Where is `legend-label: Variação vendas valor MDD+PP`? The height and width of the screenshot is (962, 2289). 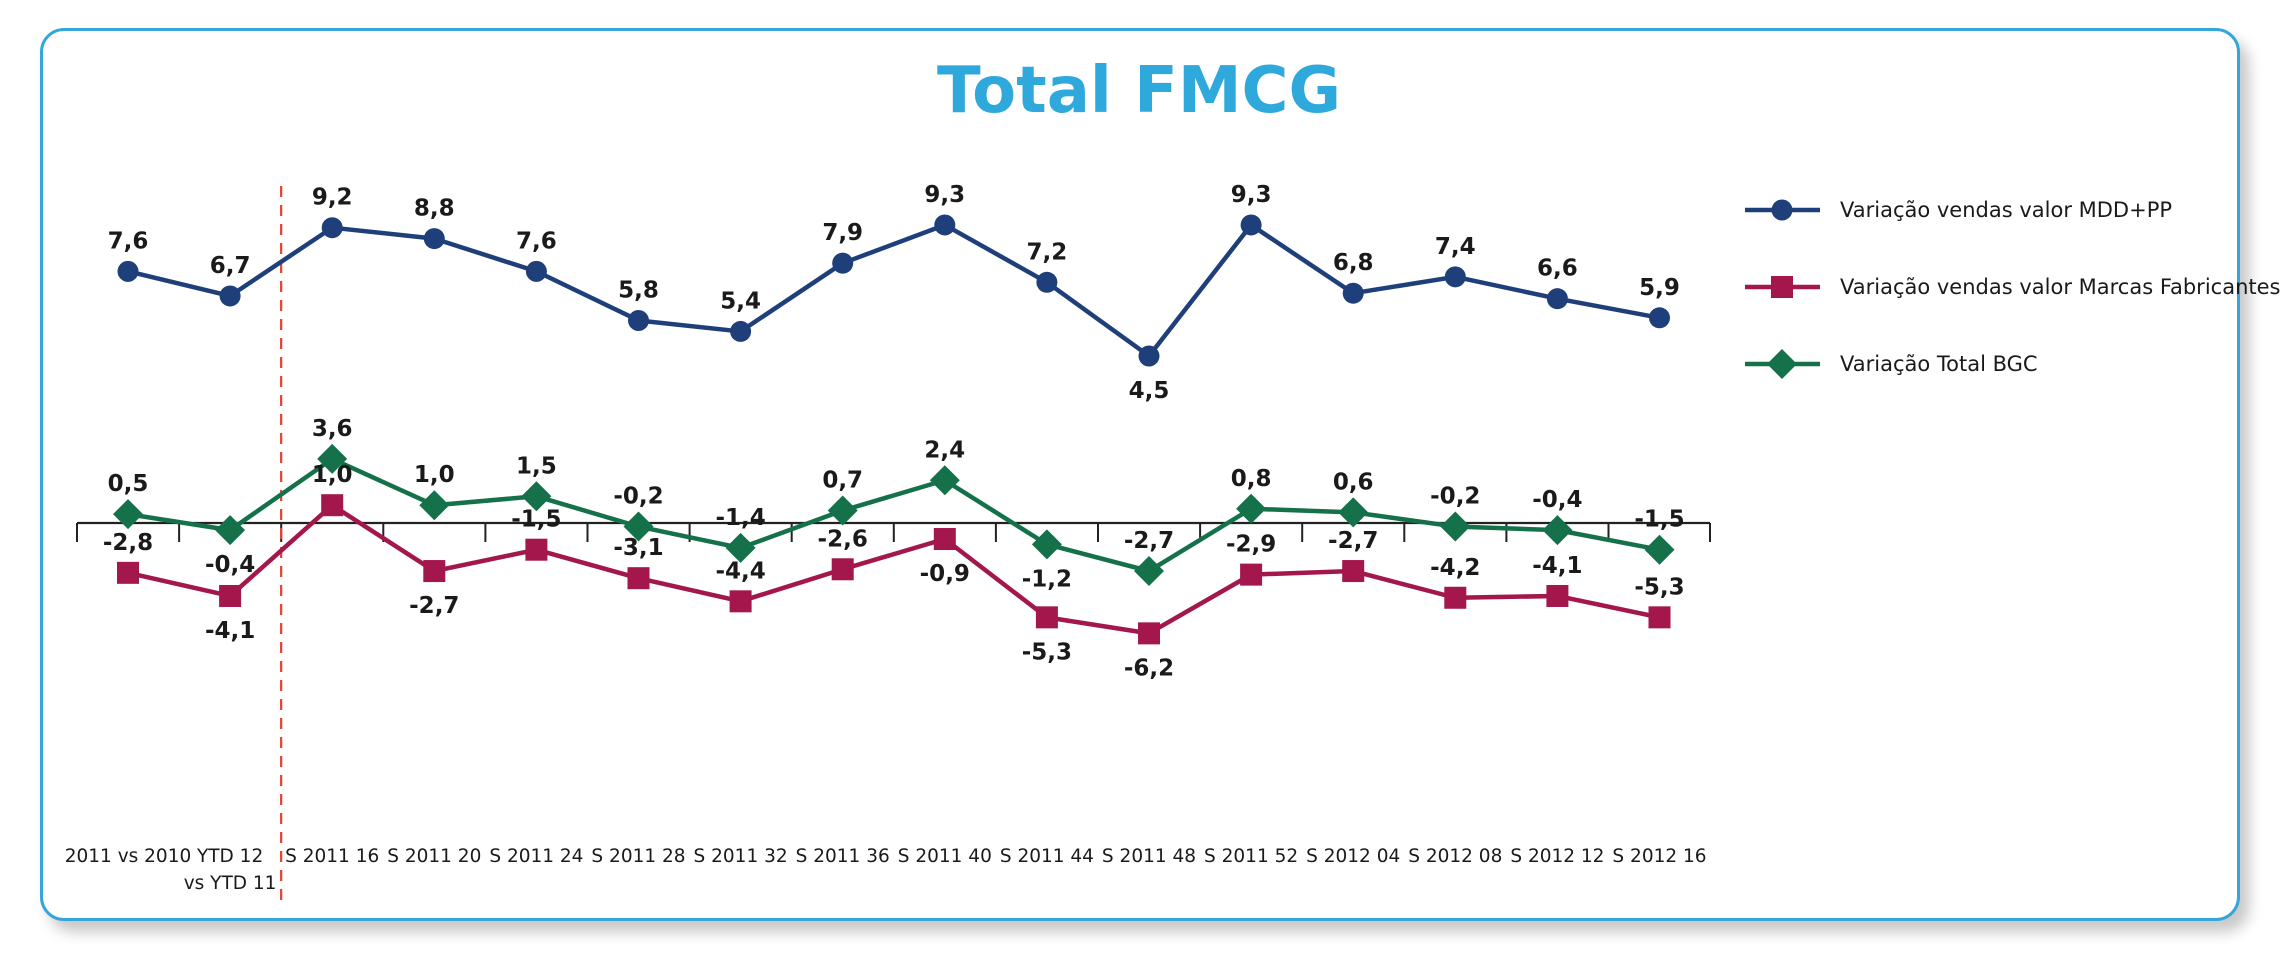
legend-label: Variação vendas valor MDD+PP is located at coordinates (2006, 210).